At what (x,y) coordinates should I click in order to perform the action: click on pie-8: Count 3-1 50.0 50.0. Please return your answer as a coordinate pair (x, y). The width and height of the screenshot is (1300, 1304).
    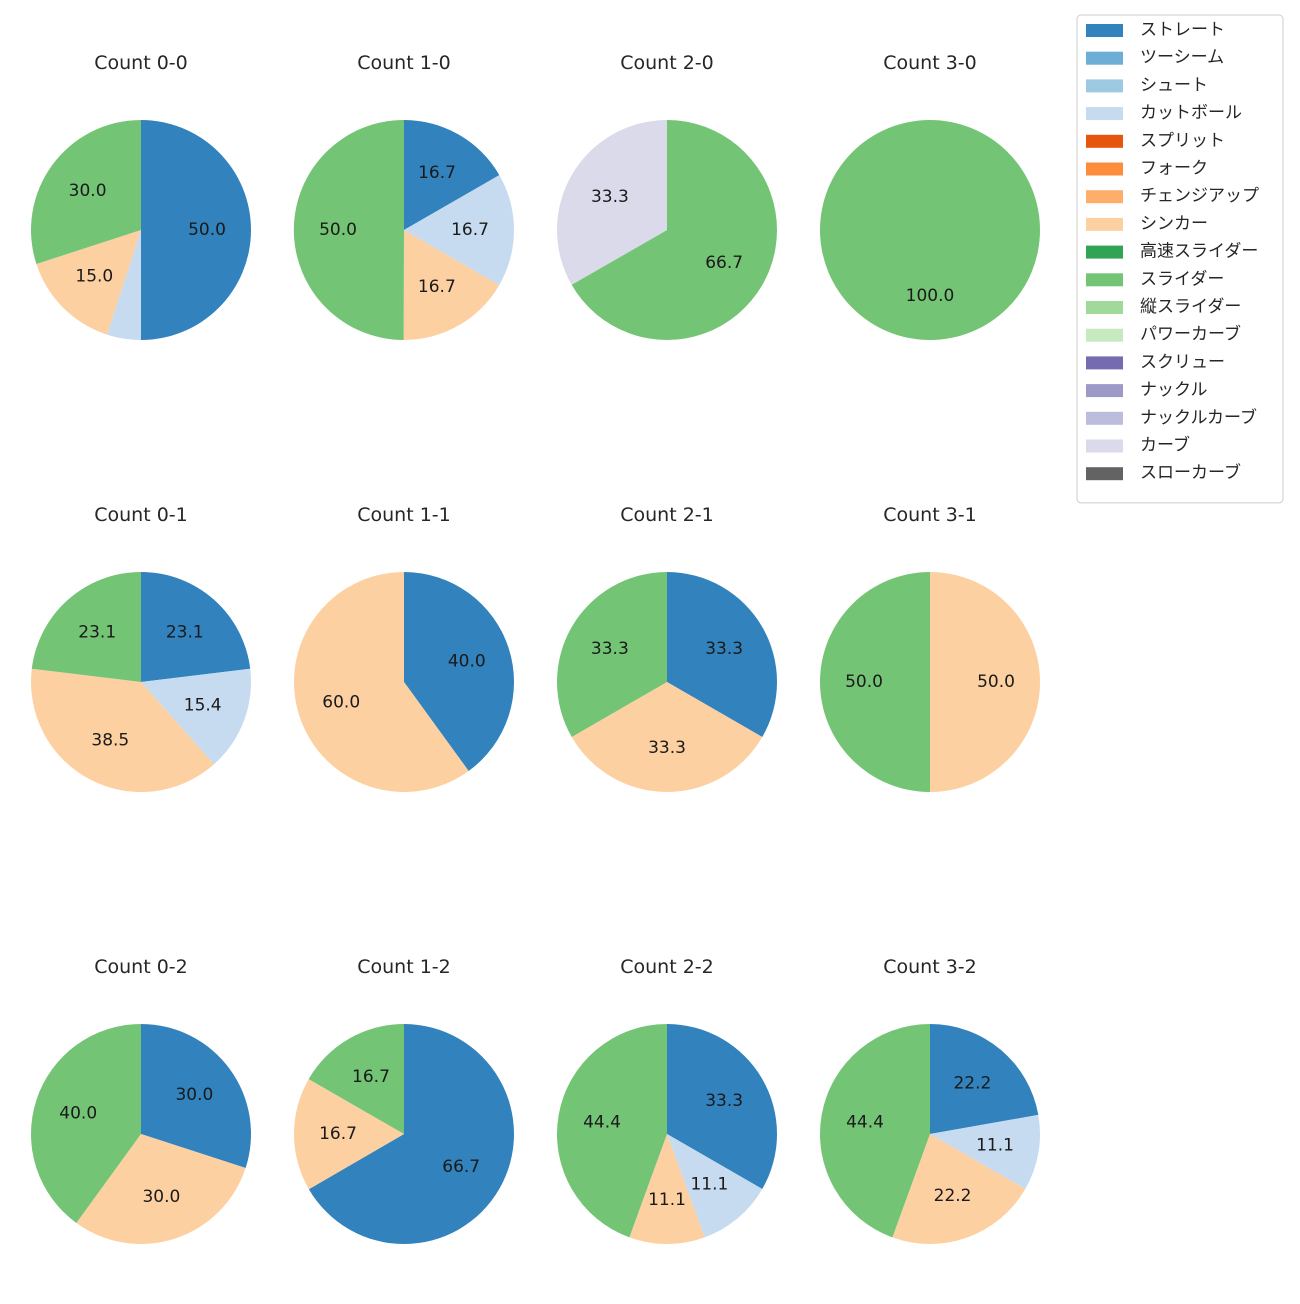
    Looking at the image, I should click on (930, 648).